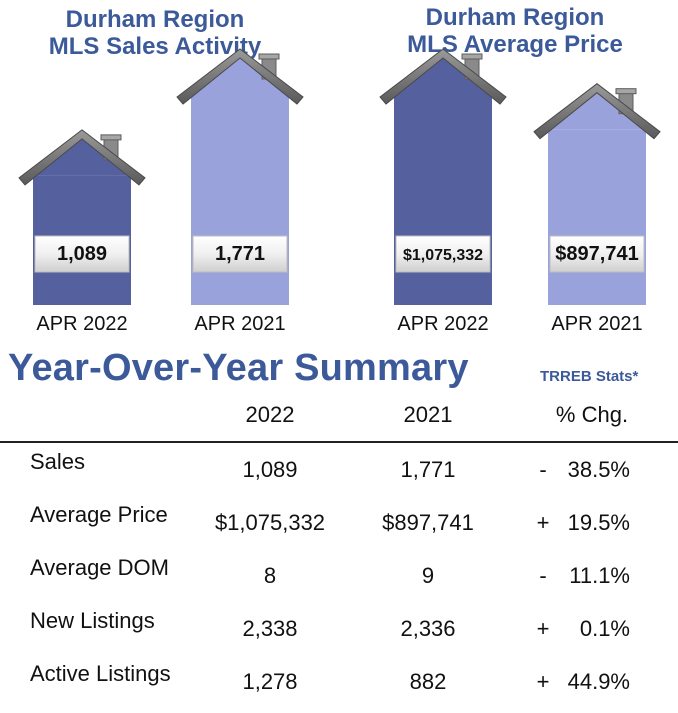  I want to click on sales-value-label-0: 1,089, so click(82, 254).